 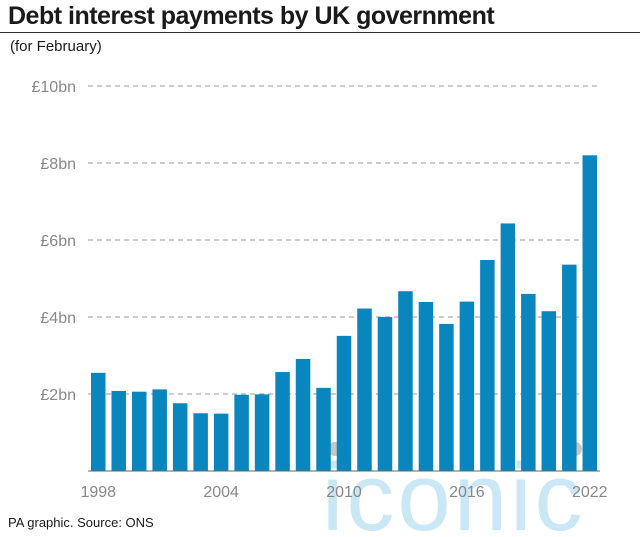 What do you see at coordinates (323, 429) in the screenshot?
I see `bar-2009` at bounding box center [323, 429].